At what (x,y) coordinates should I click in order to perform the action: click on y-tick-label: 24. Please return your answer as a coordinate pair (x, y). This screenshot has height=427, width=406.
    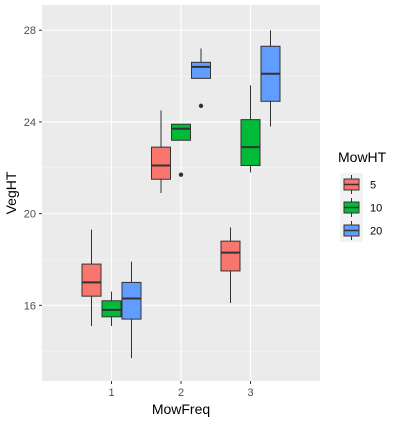
    Looking at the image, I should click on (30, 123).